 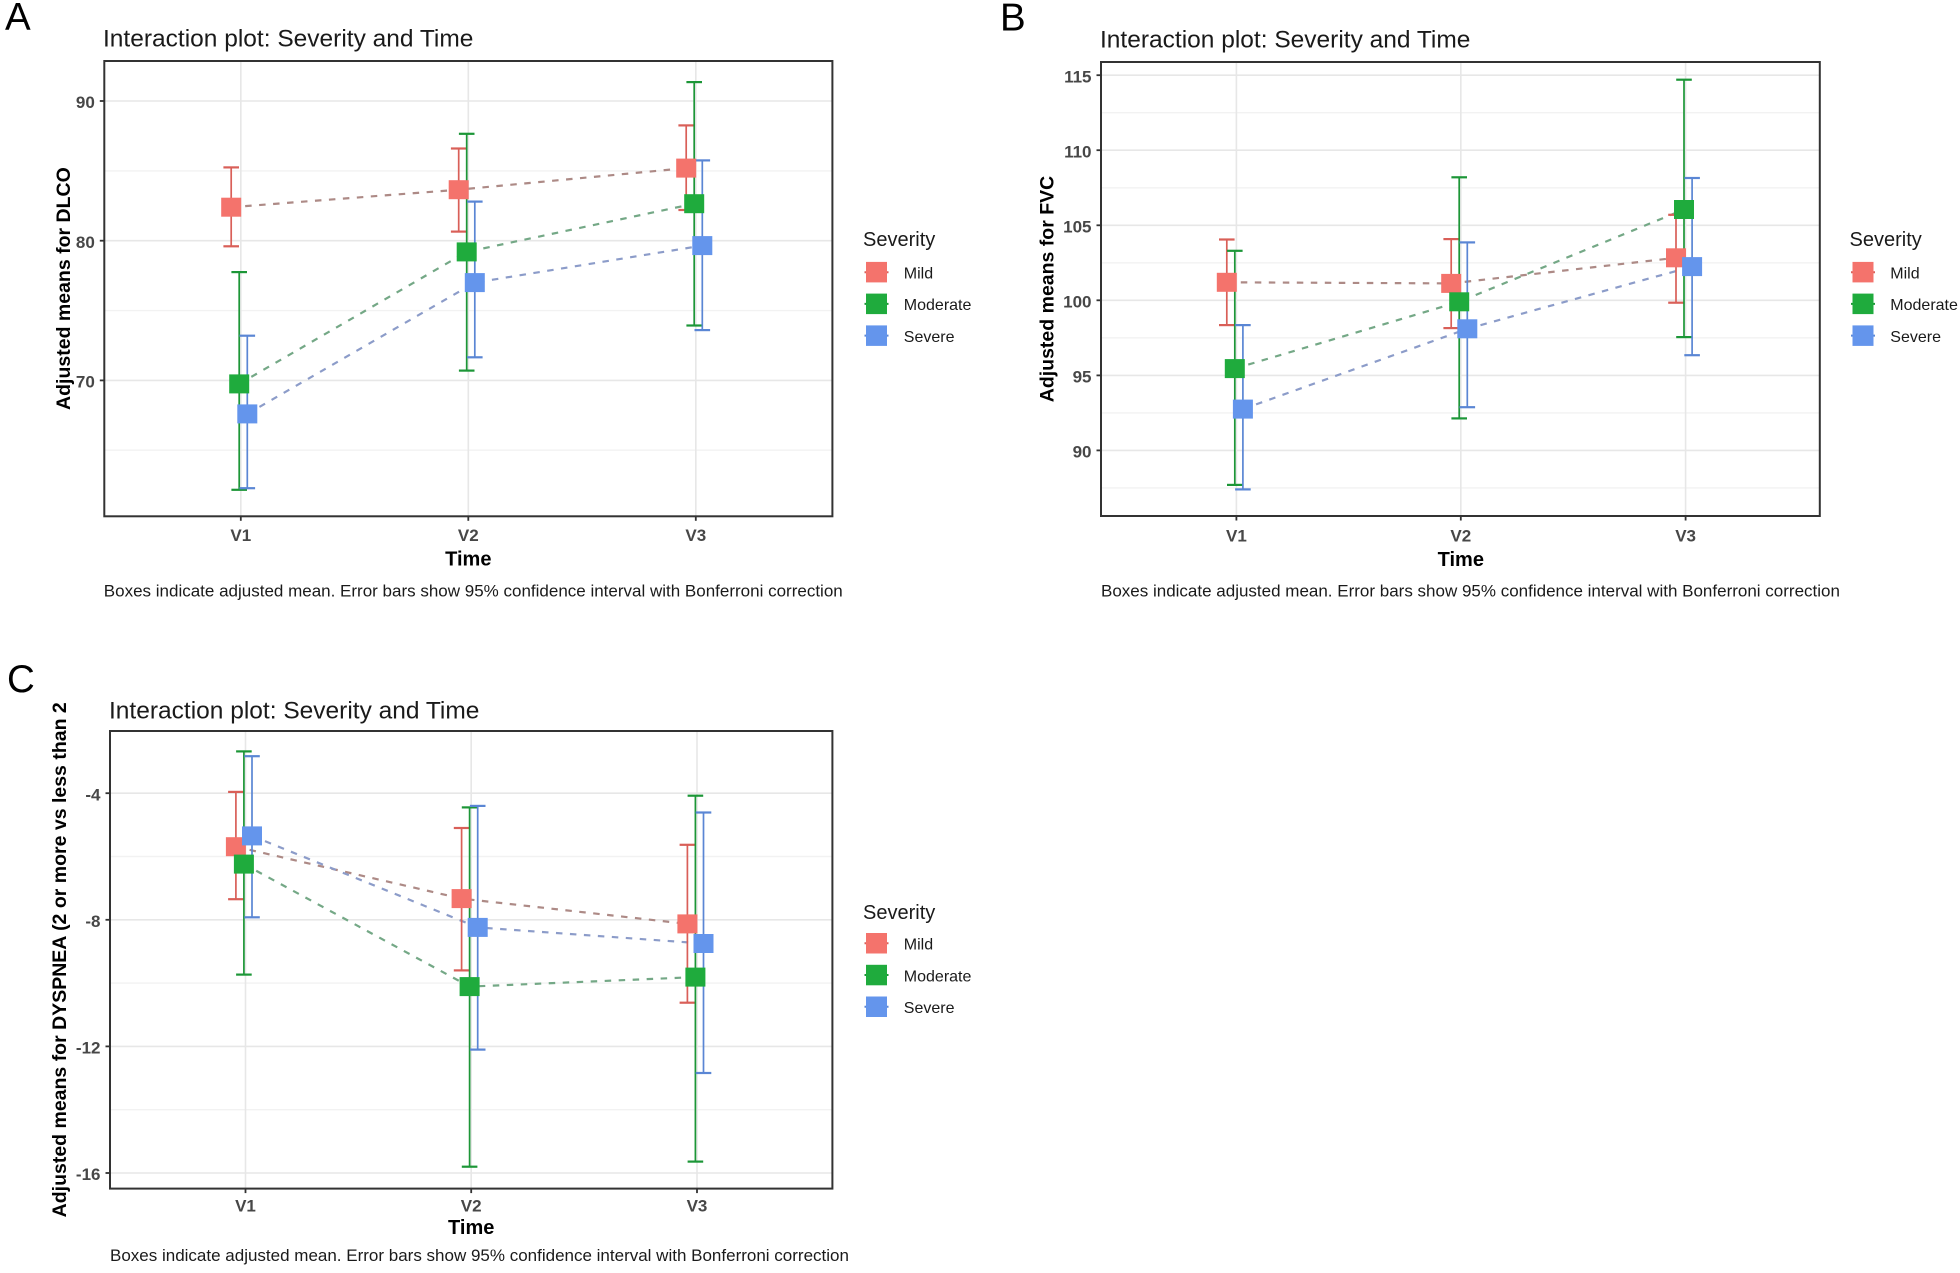 I want to click on svg-text: B, so click(x=1013, y=19).